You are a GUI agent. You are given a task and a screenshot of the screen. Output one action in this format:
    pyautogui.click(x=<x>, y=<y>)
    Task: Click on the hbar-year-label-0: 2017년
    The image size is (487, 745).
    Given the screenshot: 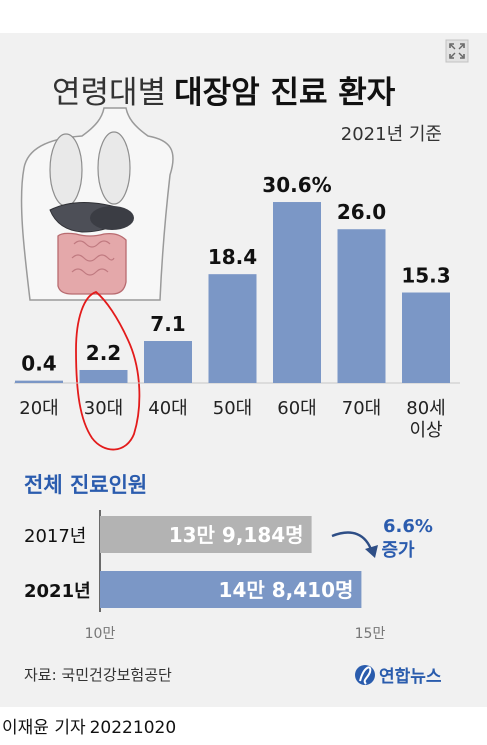 What is the action you would take?
    pyautogui.click(x=55, y=536)
    